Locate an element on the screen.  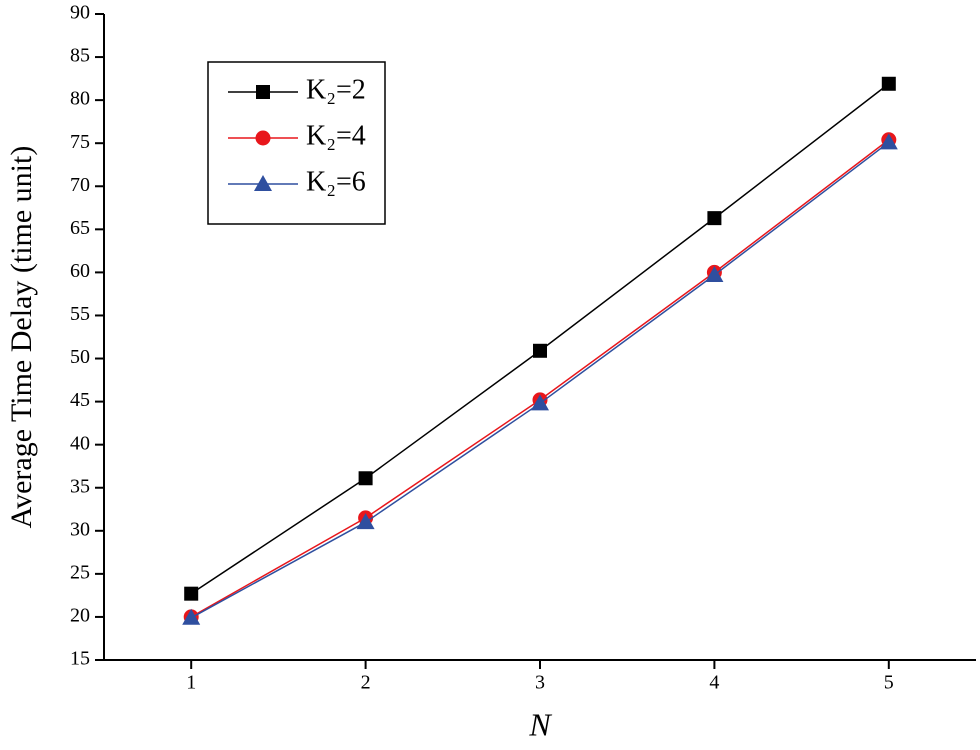
x-tick-label: 3 is located at coordinates (540, 683).